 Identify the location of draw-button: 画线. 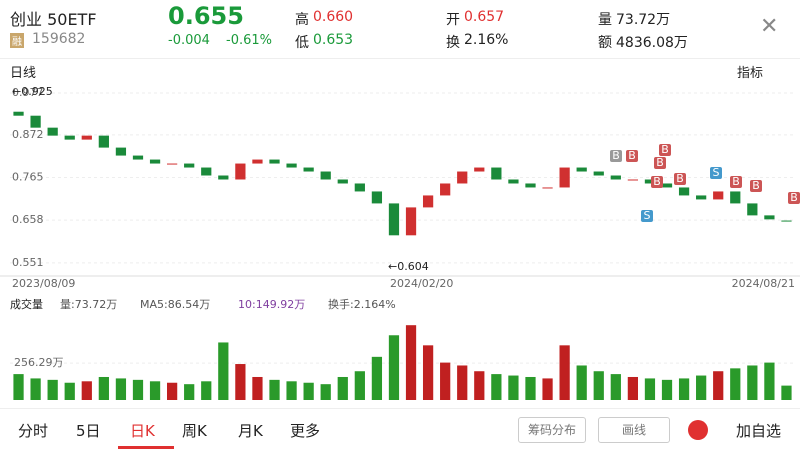
(634, 430).